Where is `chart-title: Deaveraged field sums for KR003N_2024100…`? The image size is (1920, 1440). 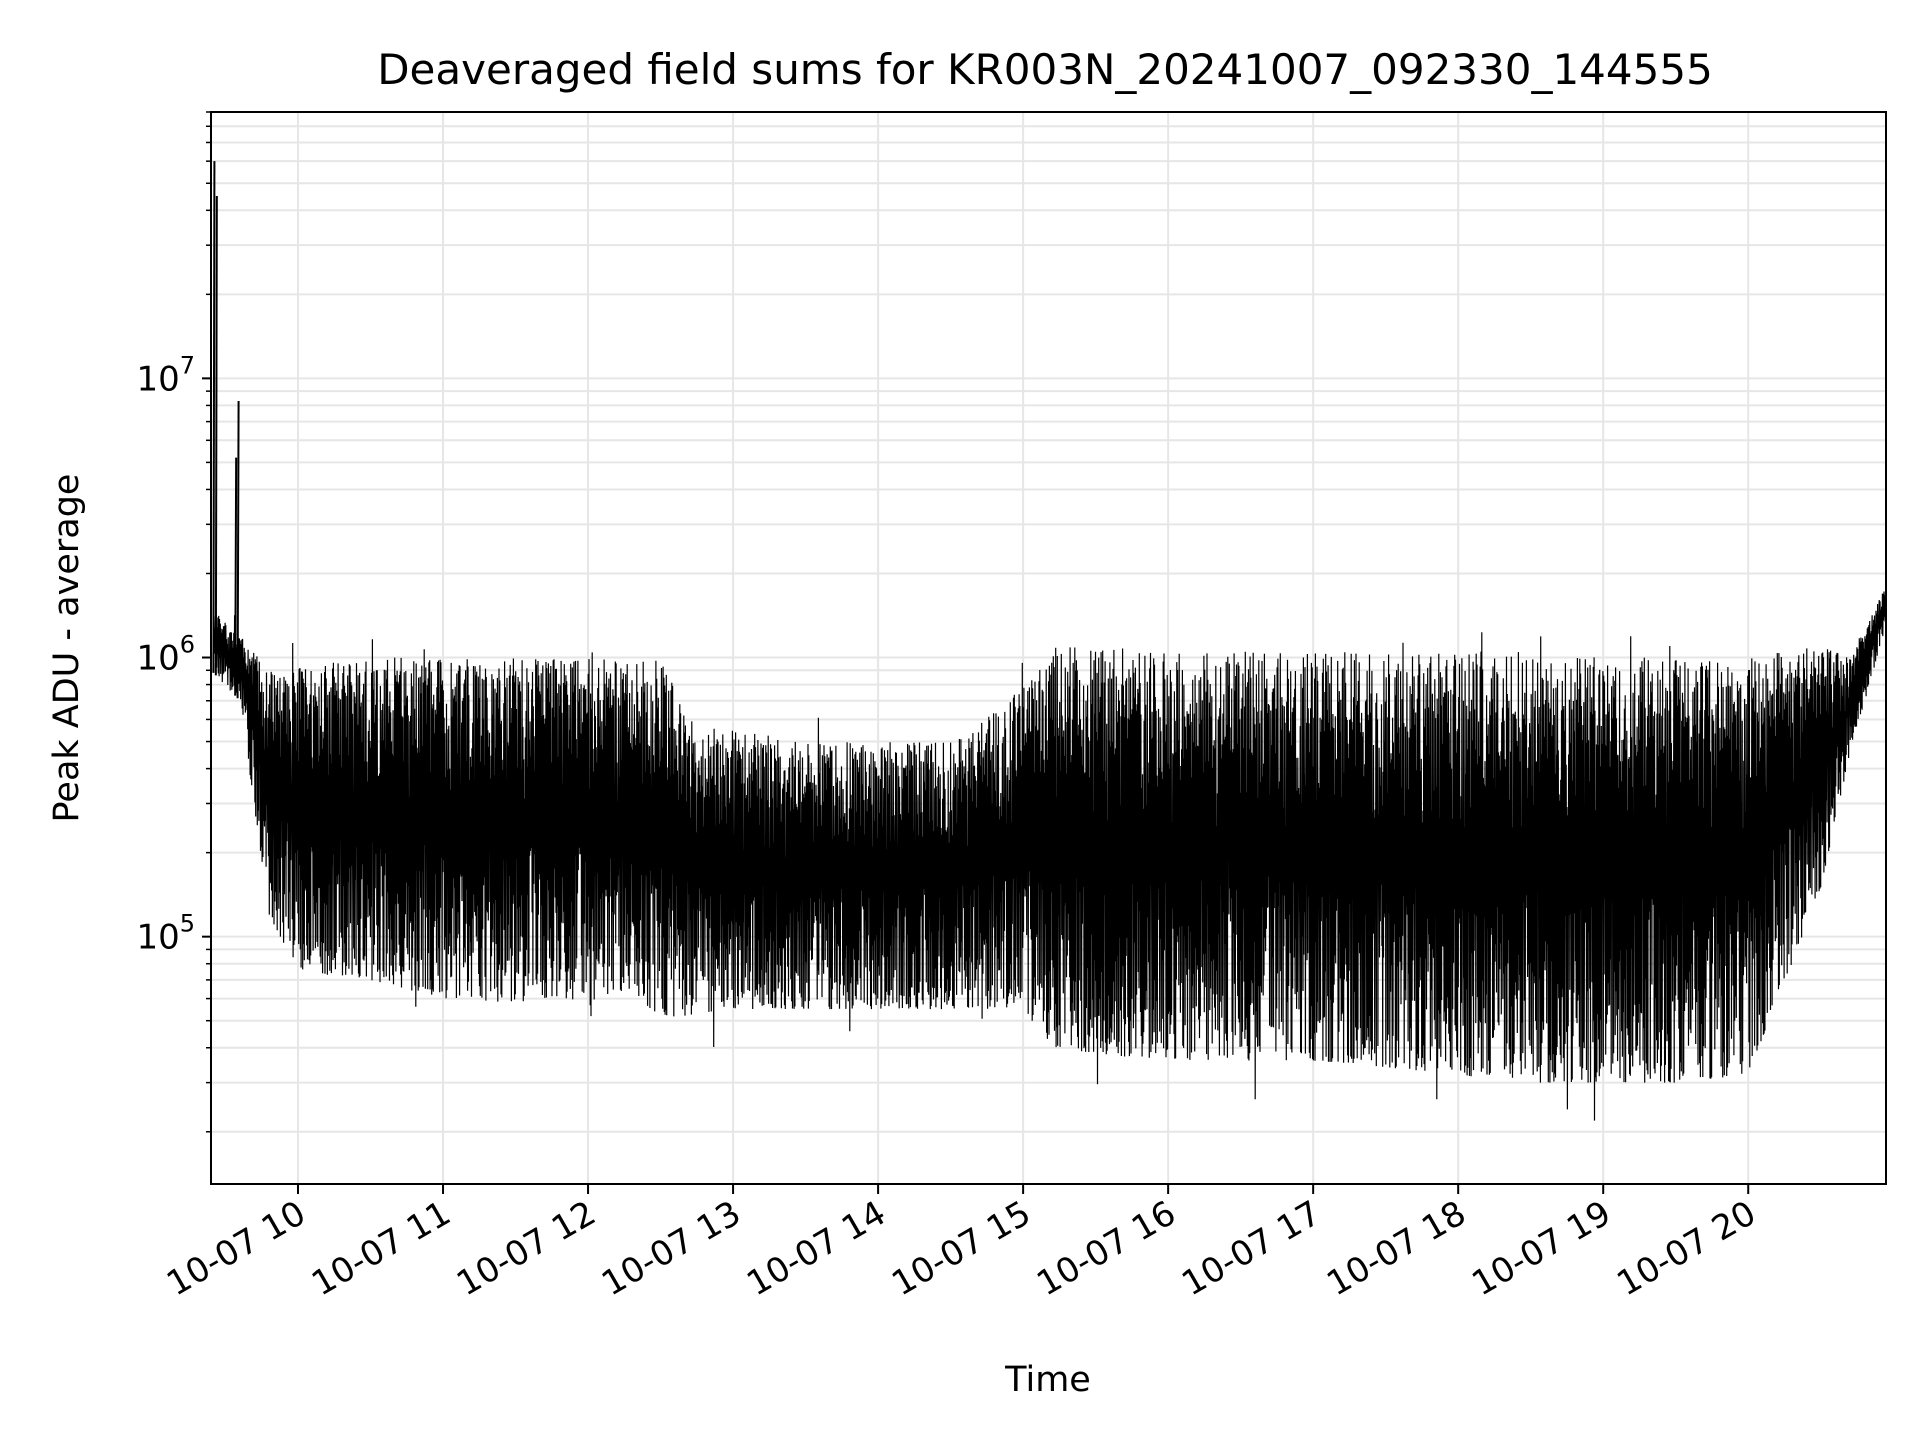 chart-title: Deaveraged field sums for KR003N_2024100… is located at coordinates (1045, 69).